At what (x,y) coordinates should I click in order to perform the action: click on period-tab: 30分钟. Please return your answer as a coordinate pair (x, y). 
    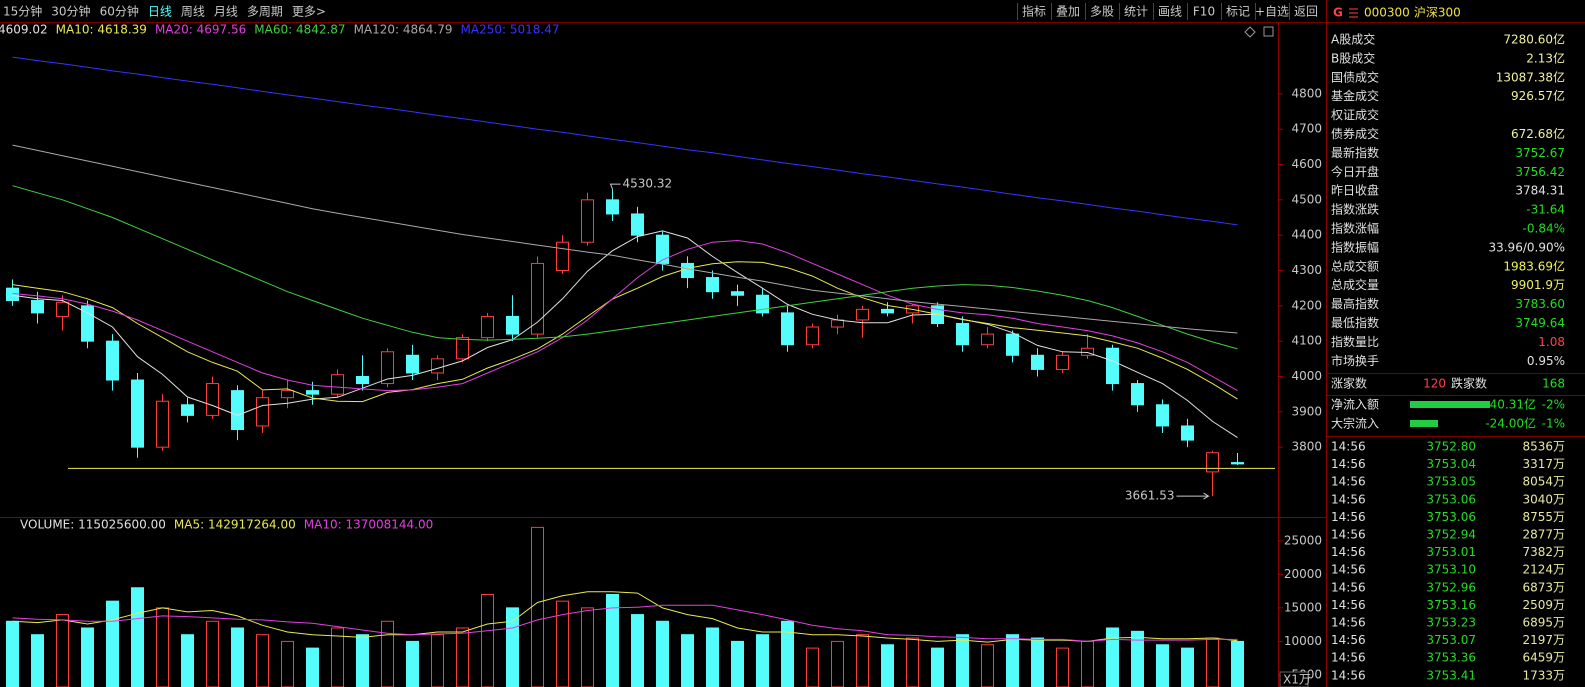
    Looking at the image, I should click on (70, 11).